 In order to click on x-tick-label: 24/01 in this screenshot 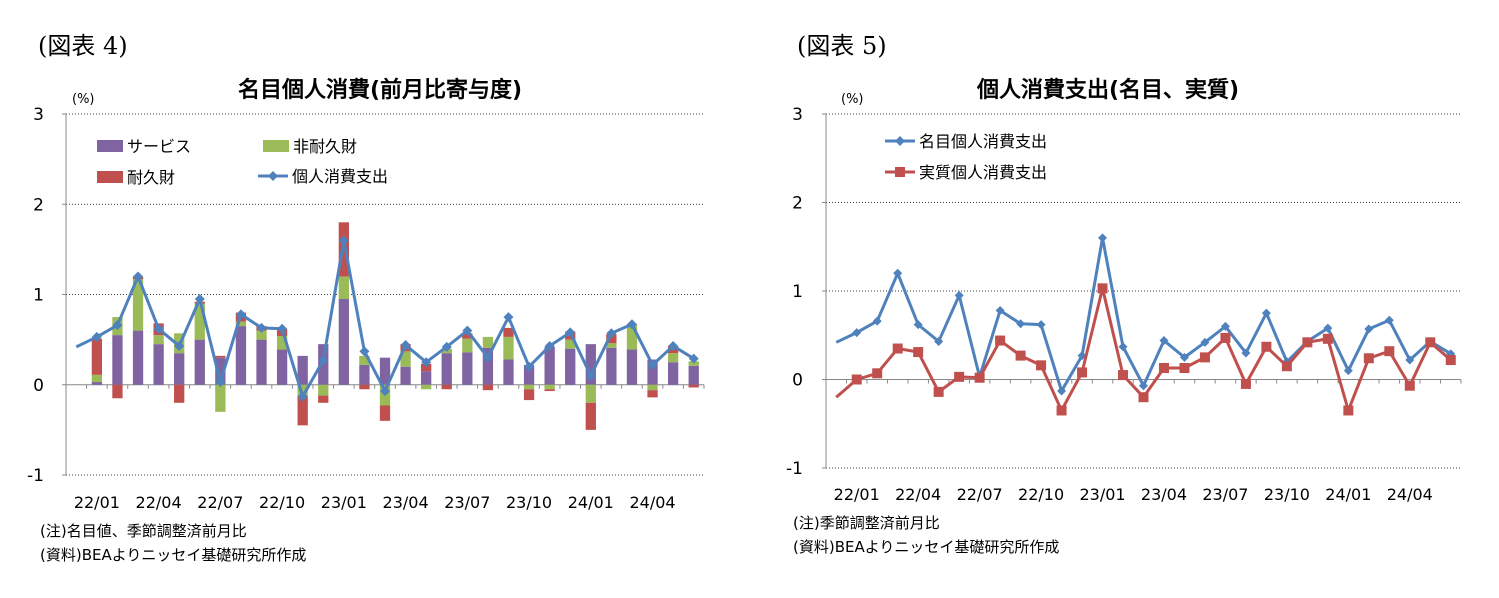, I will do `click(1348, 494)`.